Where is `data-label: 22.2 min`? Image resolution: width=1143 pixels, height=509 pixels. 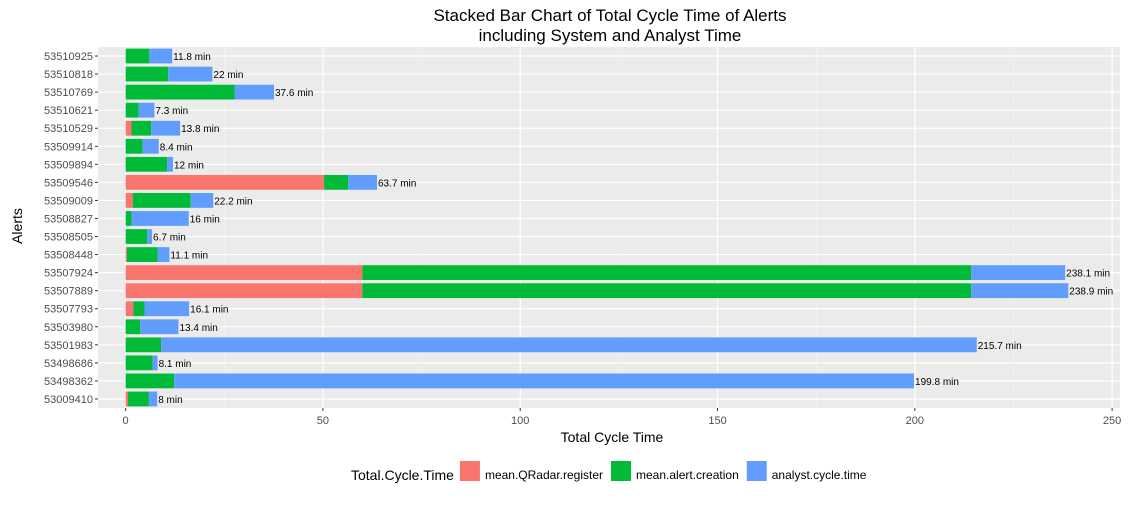
data-label: 22.2 min is located at coordinates (233, 201).